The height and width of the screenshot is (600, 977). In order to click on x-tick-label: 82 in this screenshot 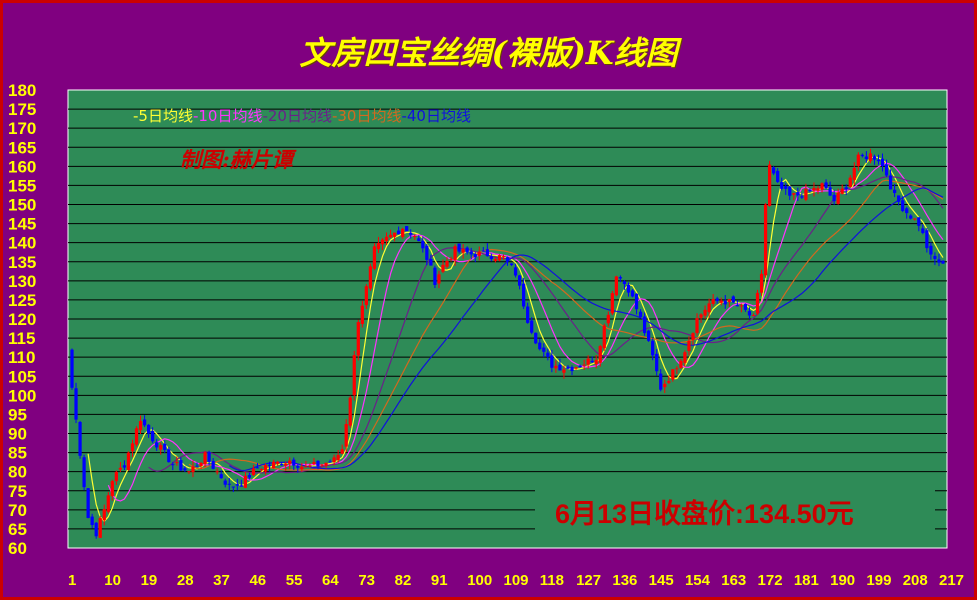, I will do `click(403, 580)`.